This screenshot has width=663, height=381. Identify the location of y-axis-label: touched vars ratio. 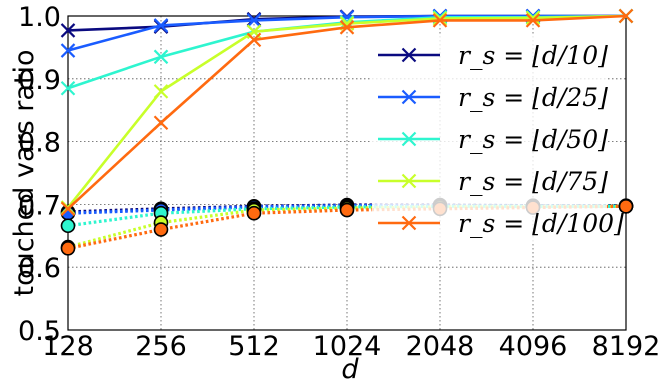
(24, 172).